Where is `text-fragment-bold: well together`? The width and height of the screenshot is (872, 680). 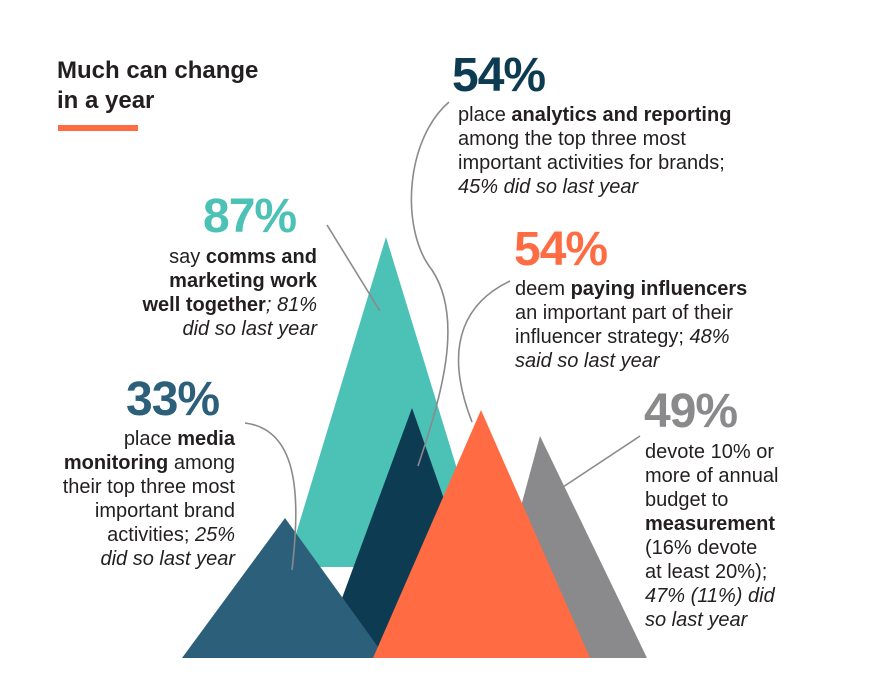
text-fragment-bold: well together is located at coordinates (204, 305).